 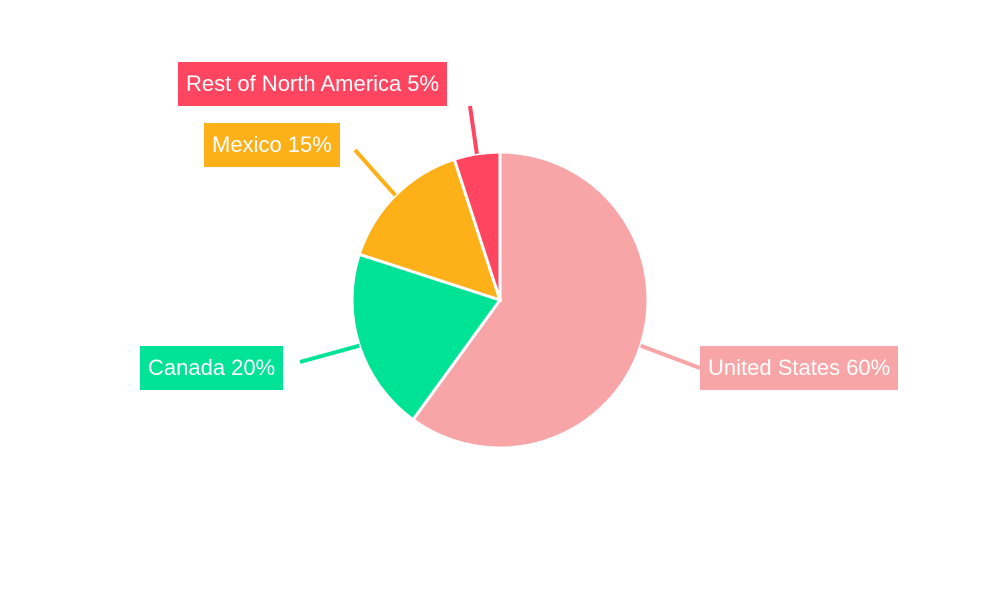 What do you see at coordinates (477, 225) in the screenshot?
I see `slice-rest-of-north-america` at bounding box center [477, 225].